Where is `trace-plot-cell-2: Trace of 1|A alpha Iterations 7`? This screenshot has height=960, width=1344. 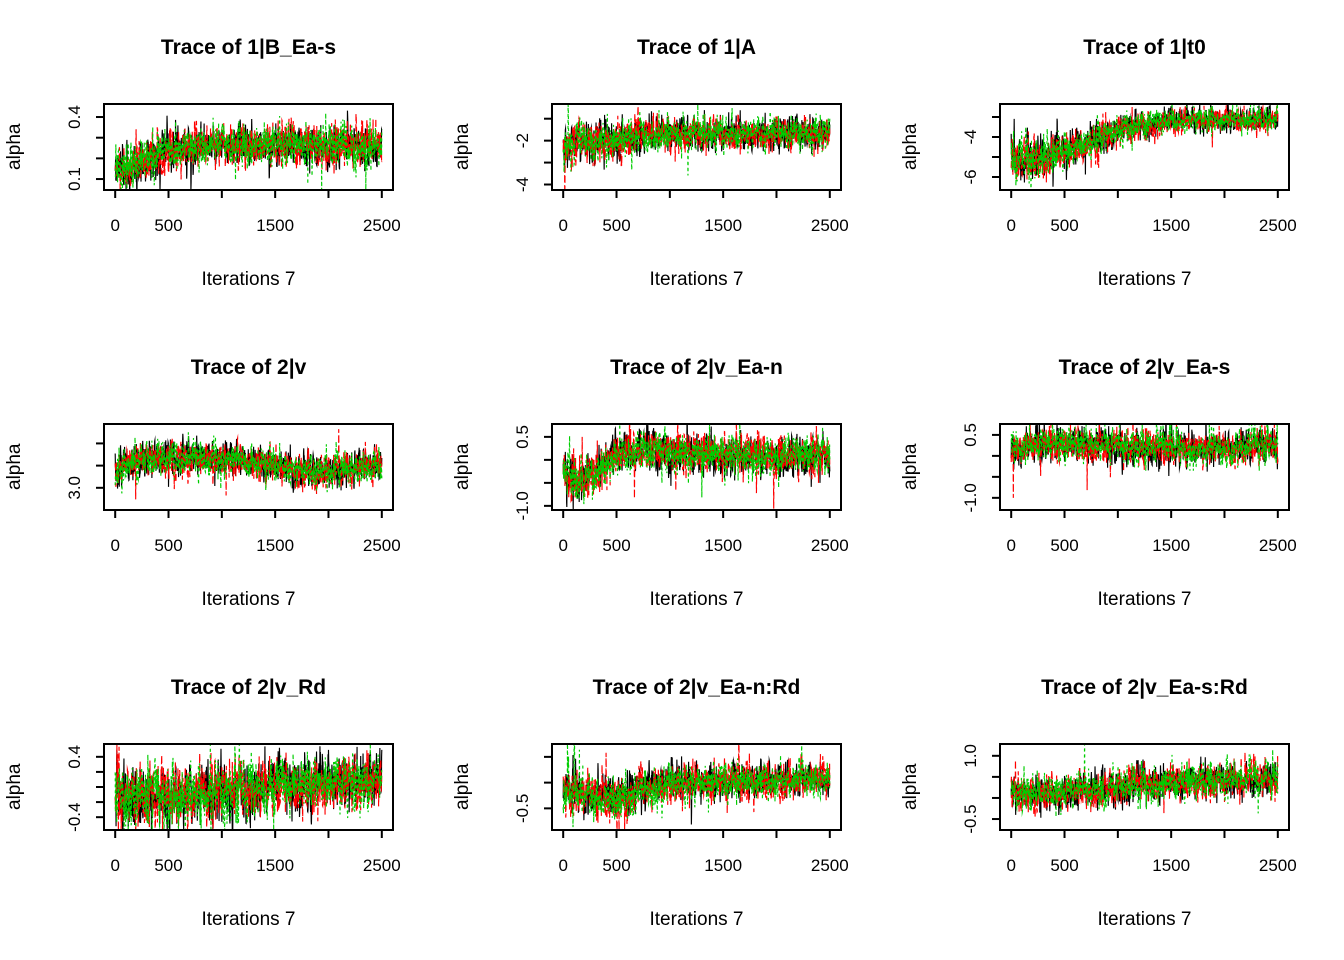
trace-plot-cell-2: Trace of 1|A alpha Iterations 7 is located at coordinates (672, 160).